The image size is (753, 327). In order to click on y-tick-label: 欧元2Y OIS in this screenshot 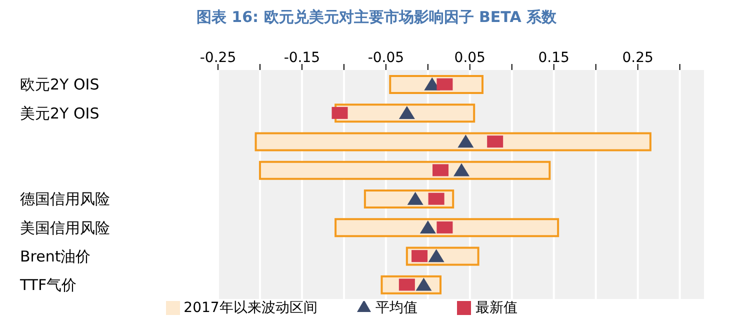, I will do `click(60, 85)`.